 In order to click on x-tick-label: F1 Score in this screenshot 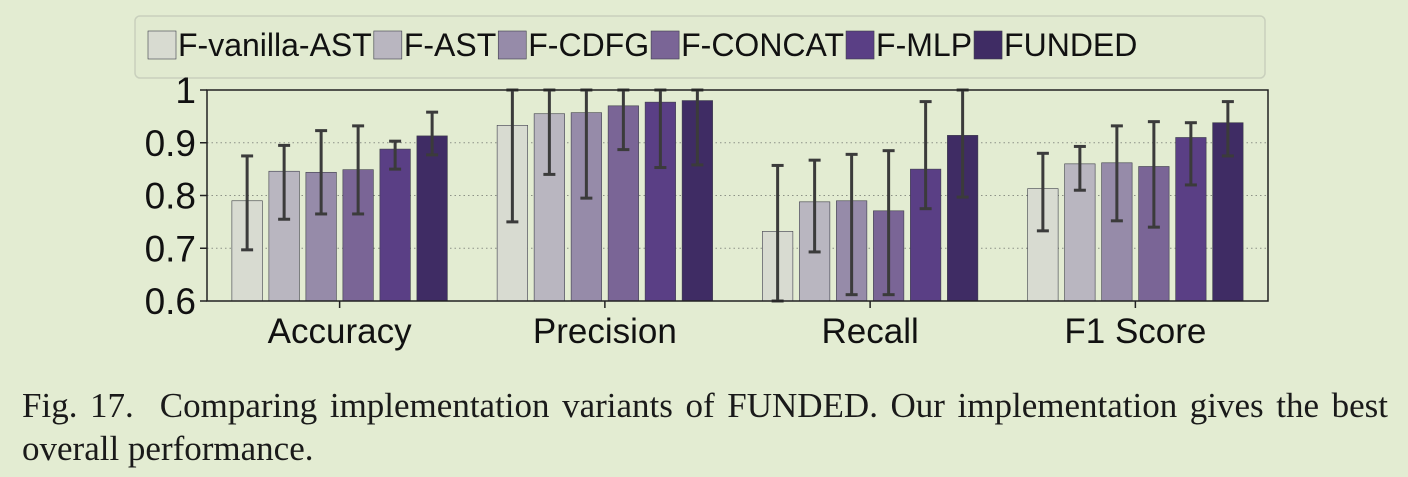, I will do `click(1135, 331)`.